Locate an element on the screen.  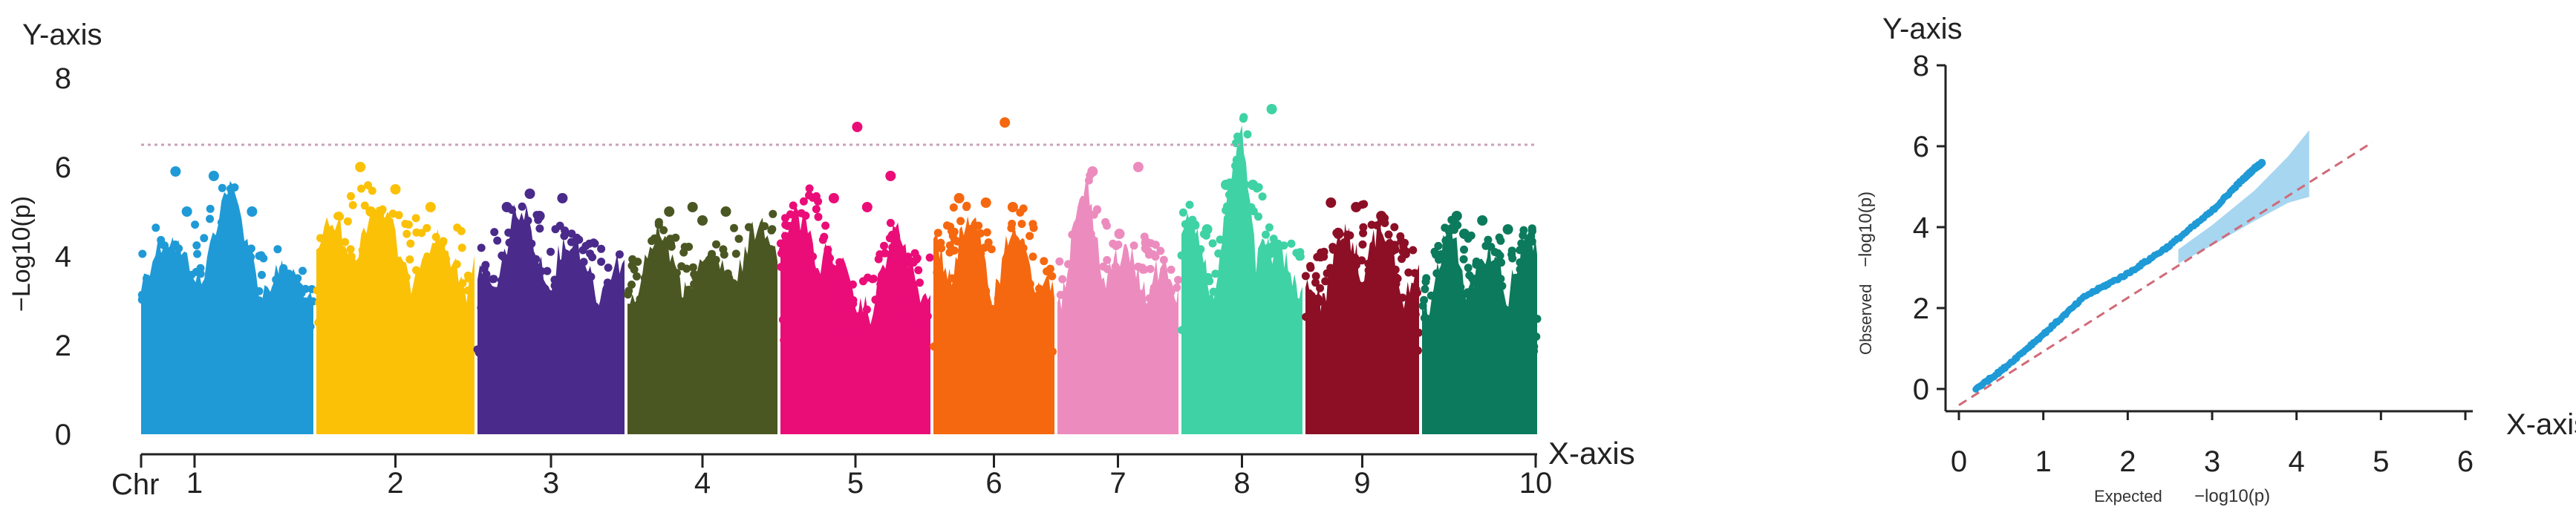
qq-x-tick-label: 2 is located at coordinates (2127, 461).